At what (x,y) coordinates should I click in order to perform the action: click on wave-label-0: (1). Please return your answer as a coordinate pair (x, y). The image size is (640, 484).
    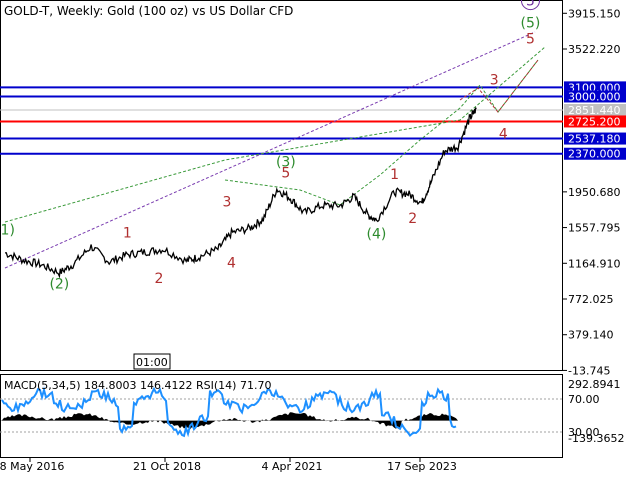
    Looking at the image, I should click on (7, 231).